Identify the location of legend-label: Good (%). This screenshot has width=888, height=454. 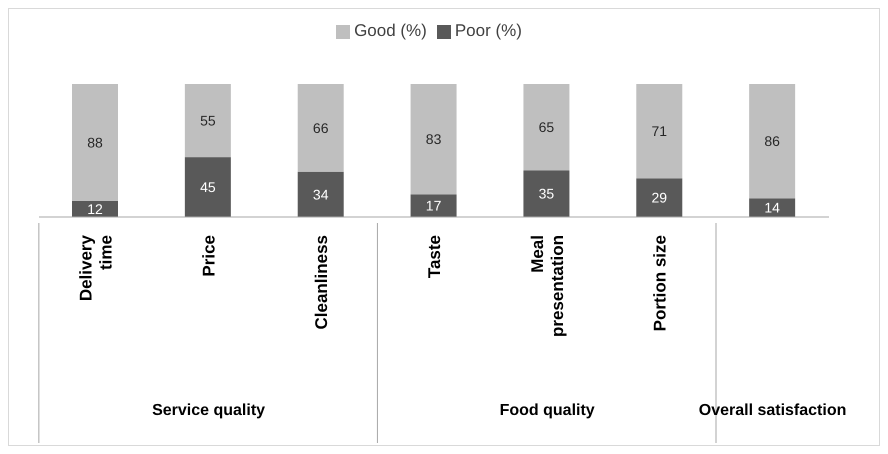
(390, 30).